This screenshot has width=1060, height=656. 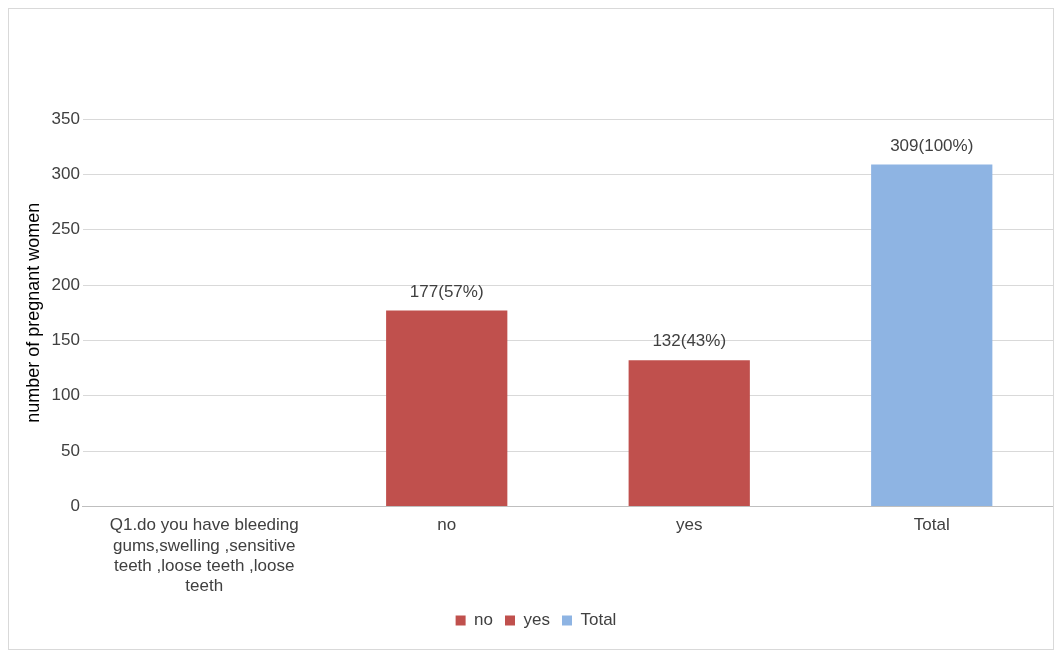 I want to click on y-tick-label: 150, so click(x=65, y=340).